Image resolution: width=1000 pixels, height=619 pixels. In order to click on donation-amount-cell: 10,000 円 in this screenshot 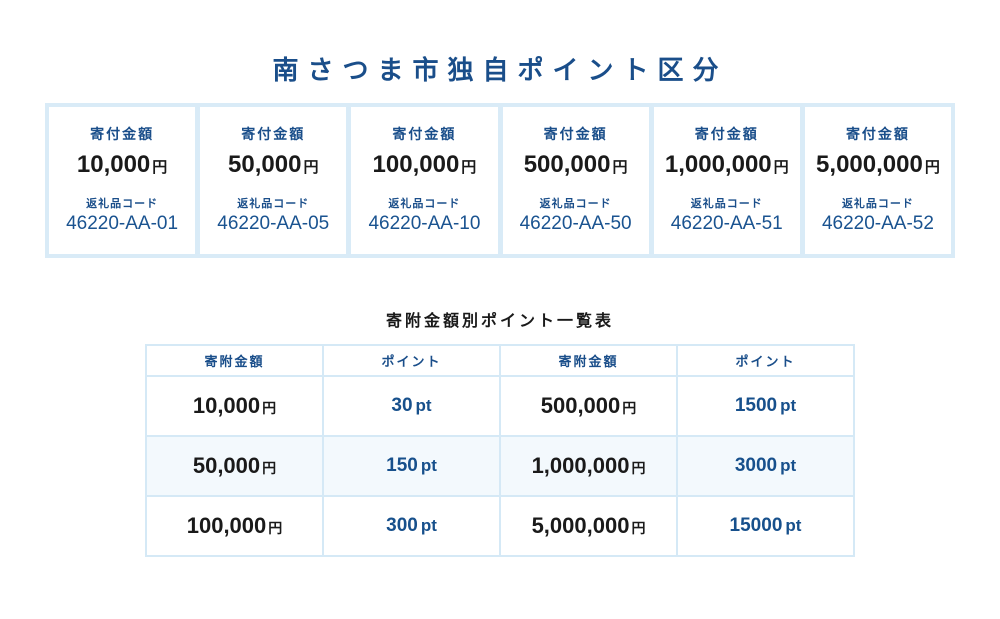, I will do `click(234, 406)`.